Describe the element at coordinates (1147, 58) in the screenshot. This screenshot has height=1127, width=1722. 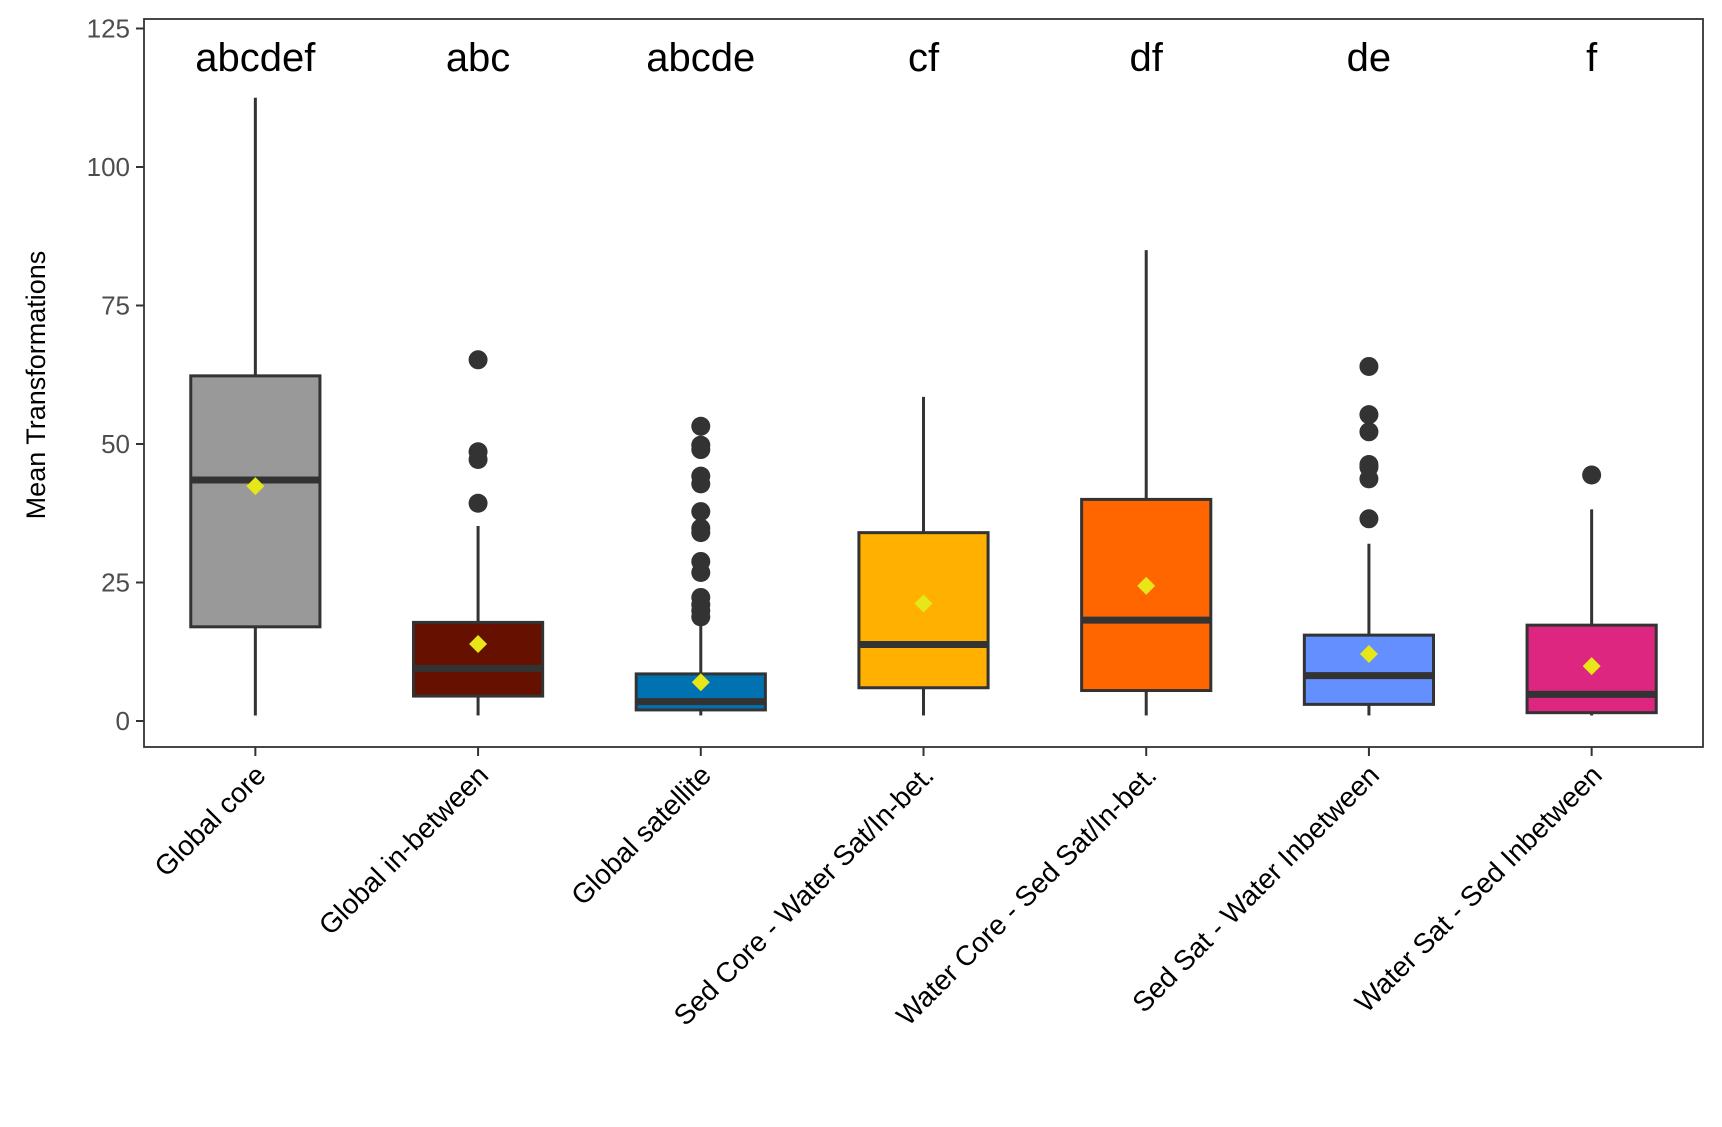
I see `significance-letters: df` at that location.